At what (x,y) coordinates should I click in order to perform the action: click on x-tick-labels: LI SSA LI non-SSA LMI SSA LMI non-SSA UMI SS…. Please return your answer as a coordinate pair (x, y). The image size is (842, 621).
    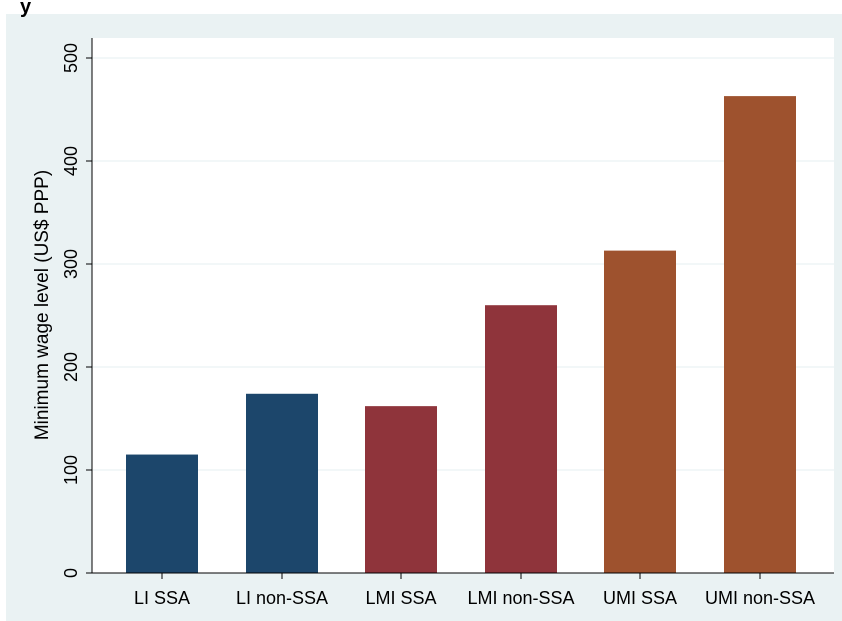
    Looking at the image, I should click on (474, 598).